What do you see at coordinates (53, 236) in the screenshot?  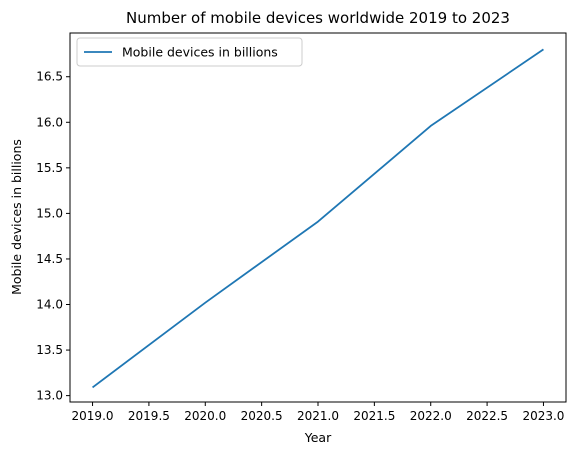 I see `y-axis-ticks: 13.0 13.5 14.0 14.5 15.0 15.5 16.0 16.5` at bounding box center [53, 236].